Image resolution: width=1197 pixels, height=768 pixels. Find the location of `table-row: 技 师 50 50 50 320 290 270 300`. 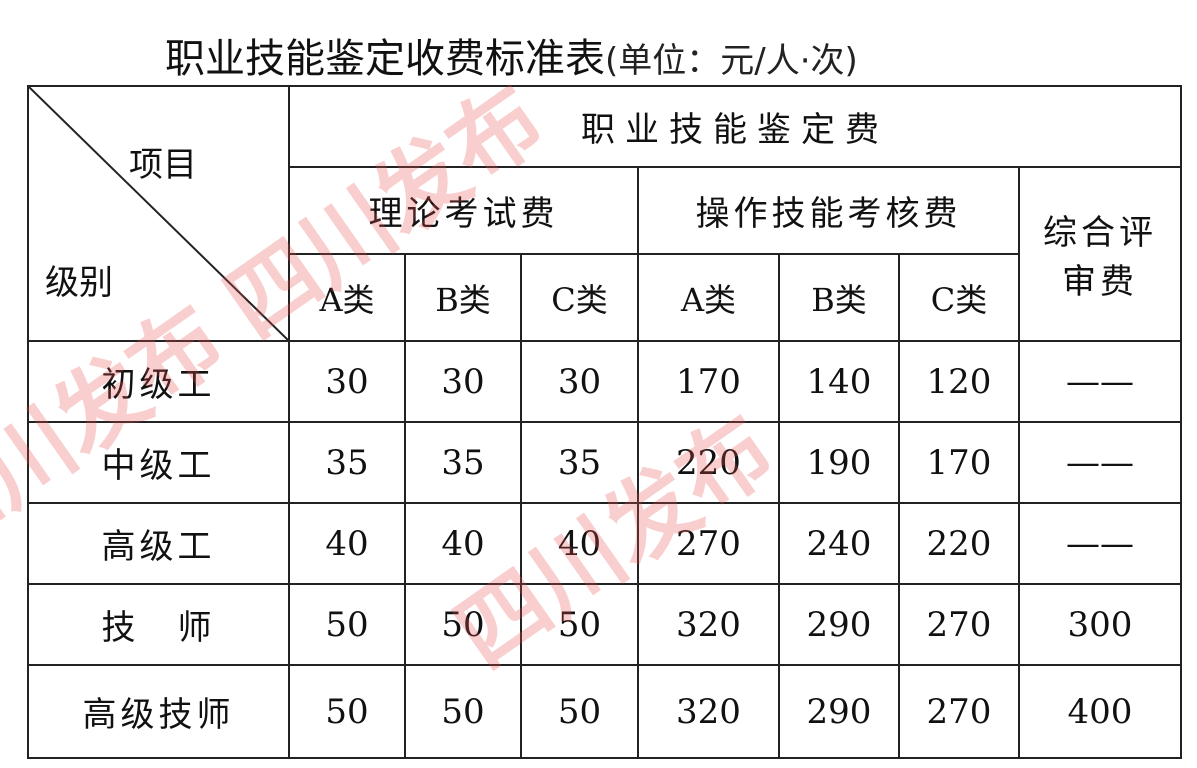

table-row: 技 师 50 50 50 320 290 270 300 is located at coordinates (604, 624).